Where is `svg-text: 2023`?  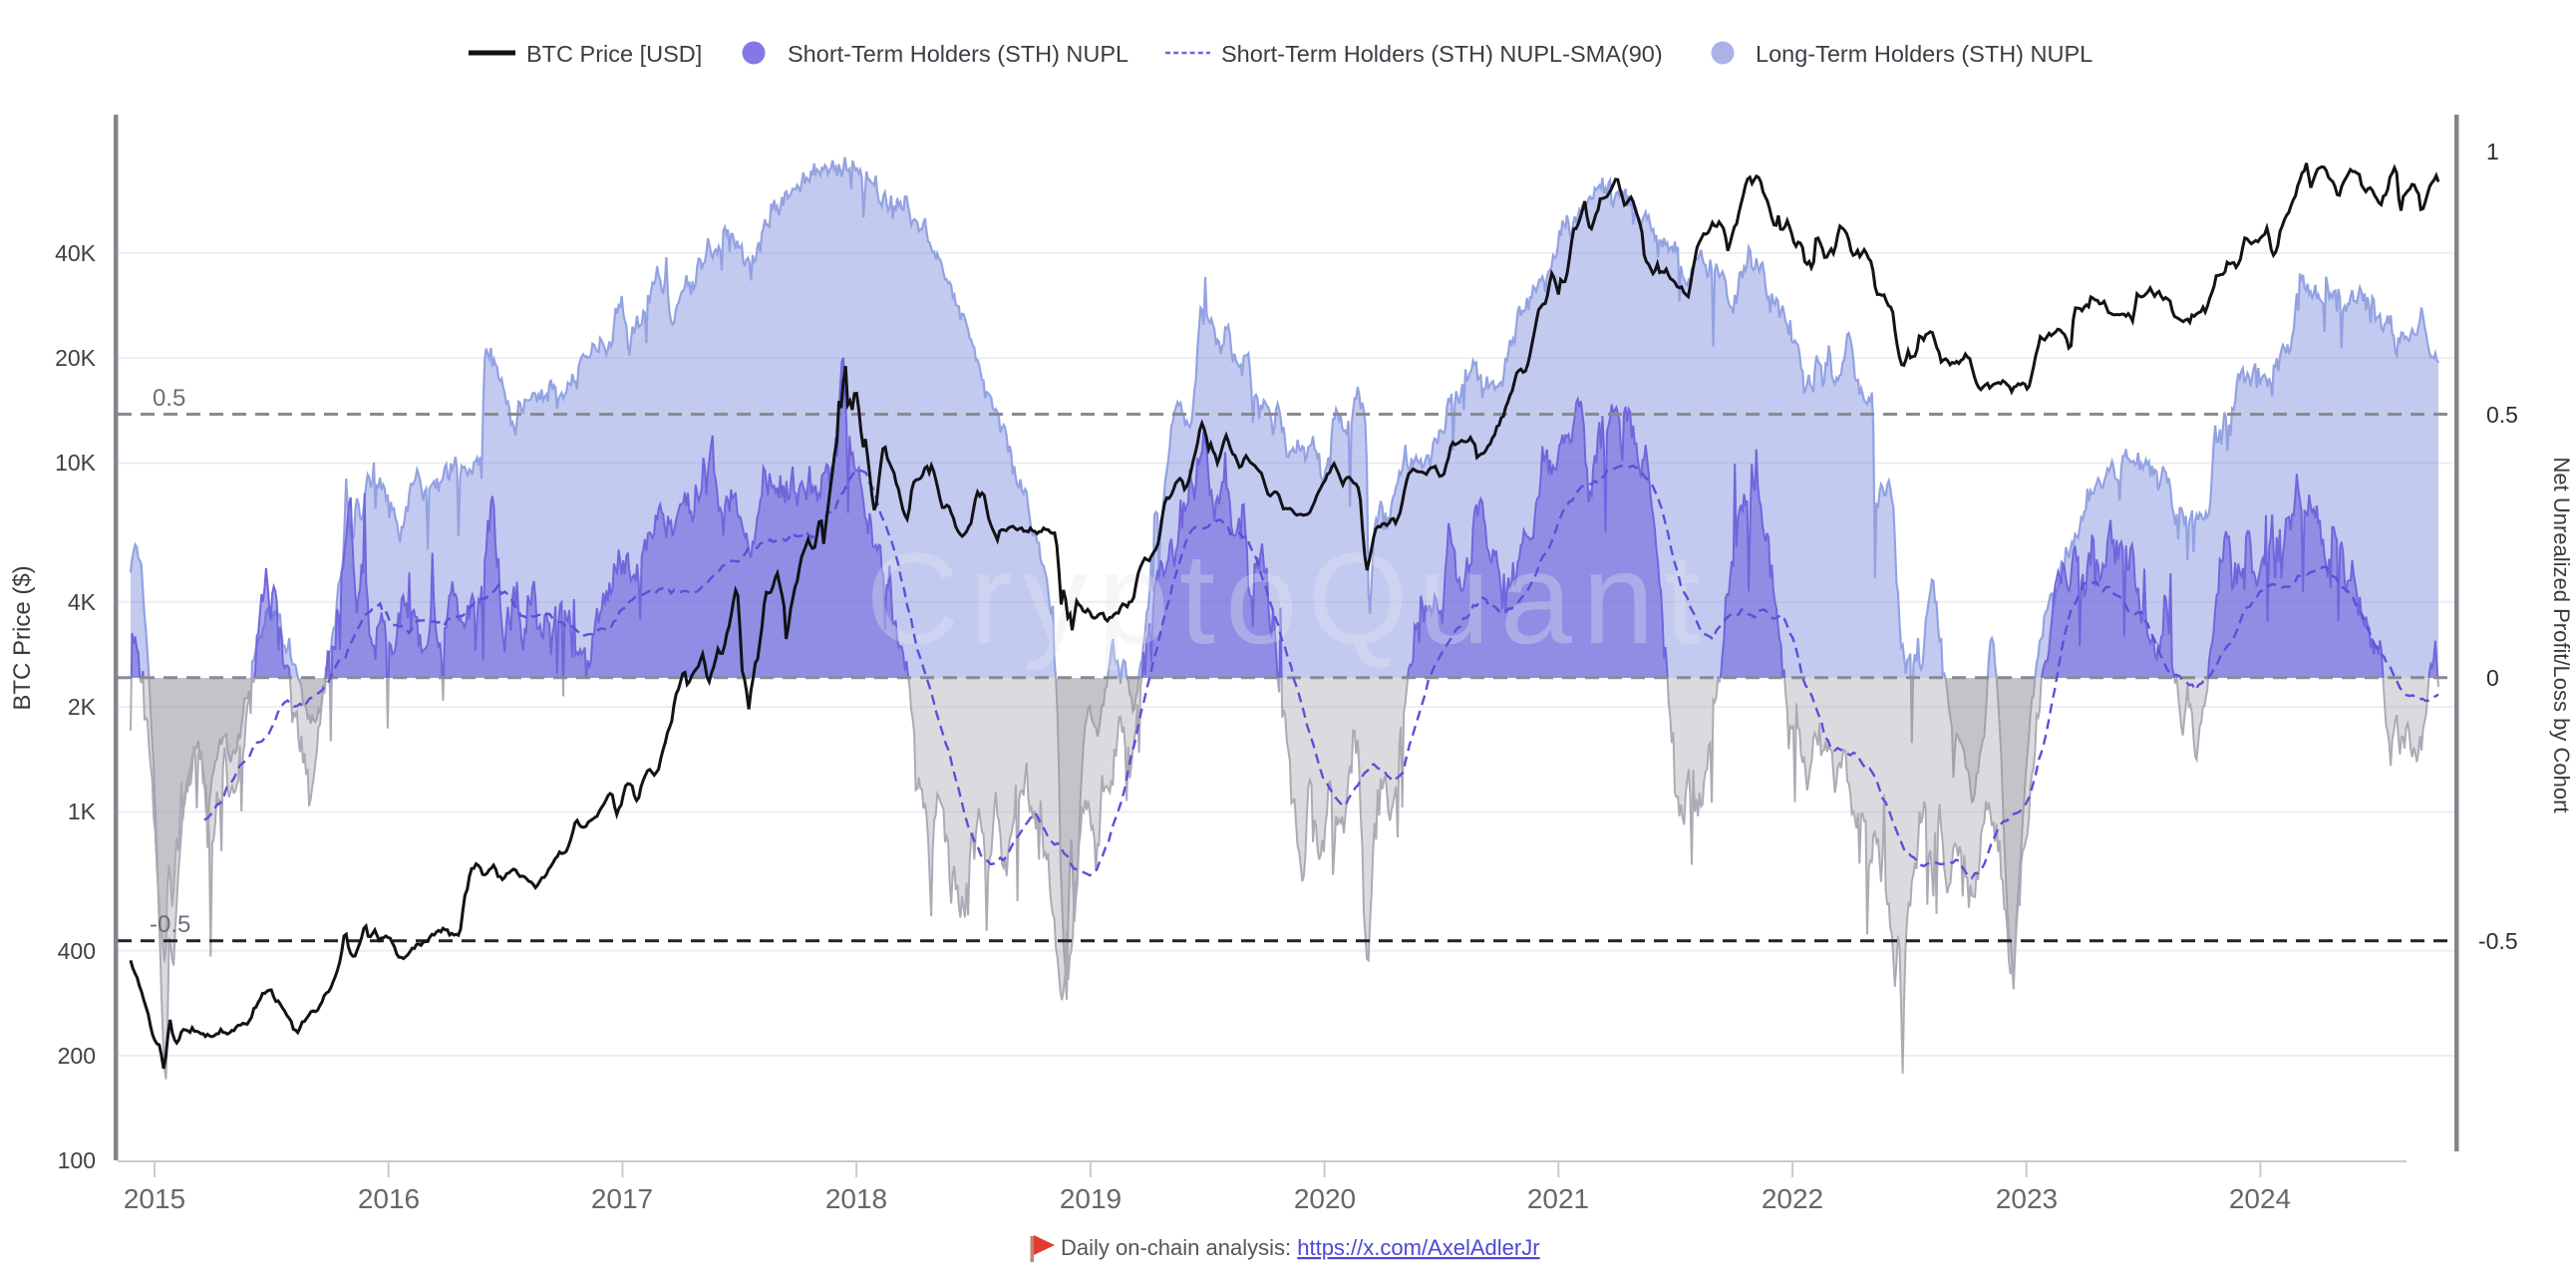
svg-text: 2023 is located at coordinates (2027, 1198).